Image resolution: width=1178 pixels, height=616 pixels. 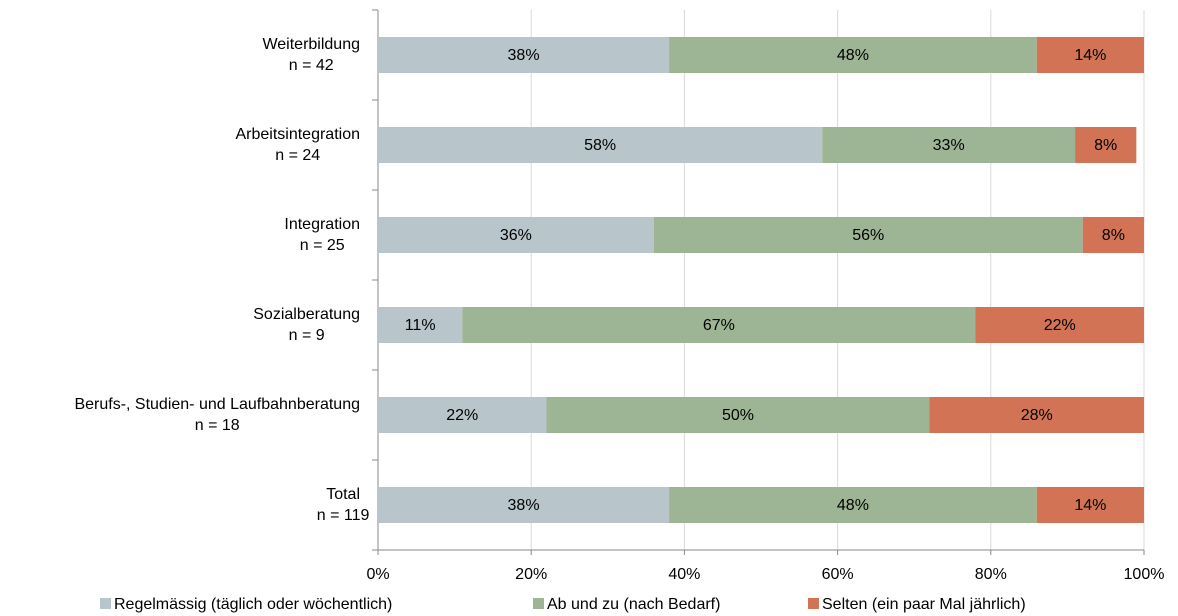 I want to click on category-label: Arbeitsintegration, so click(x=297, y=134).